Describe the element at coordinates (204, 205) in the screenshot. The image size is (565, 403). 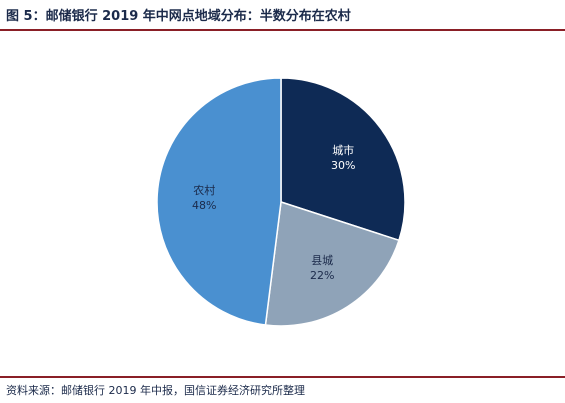
I see `slice-value-label-2: 48%` at that location.